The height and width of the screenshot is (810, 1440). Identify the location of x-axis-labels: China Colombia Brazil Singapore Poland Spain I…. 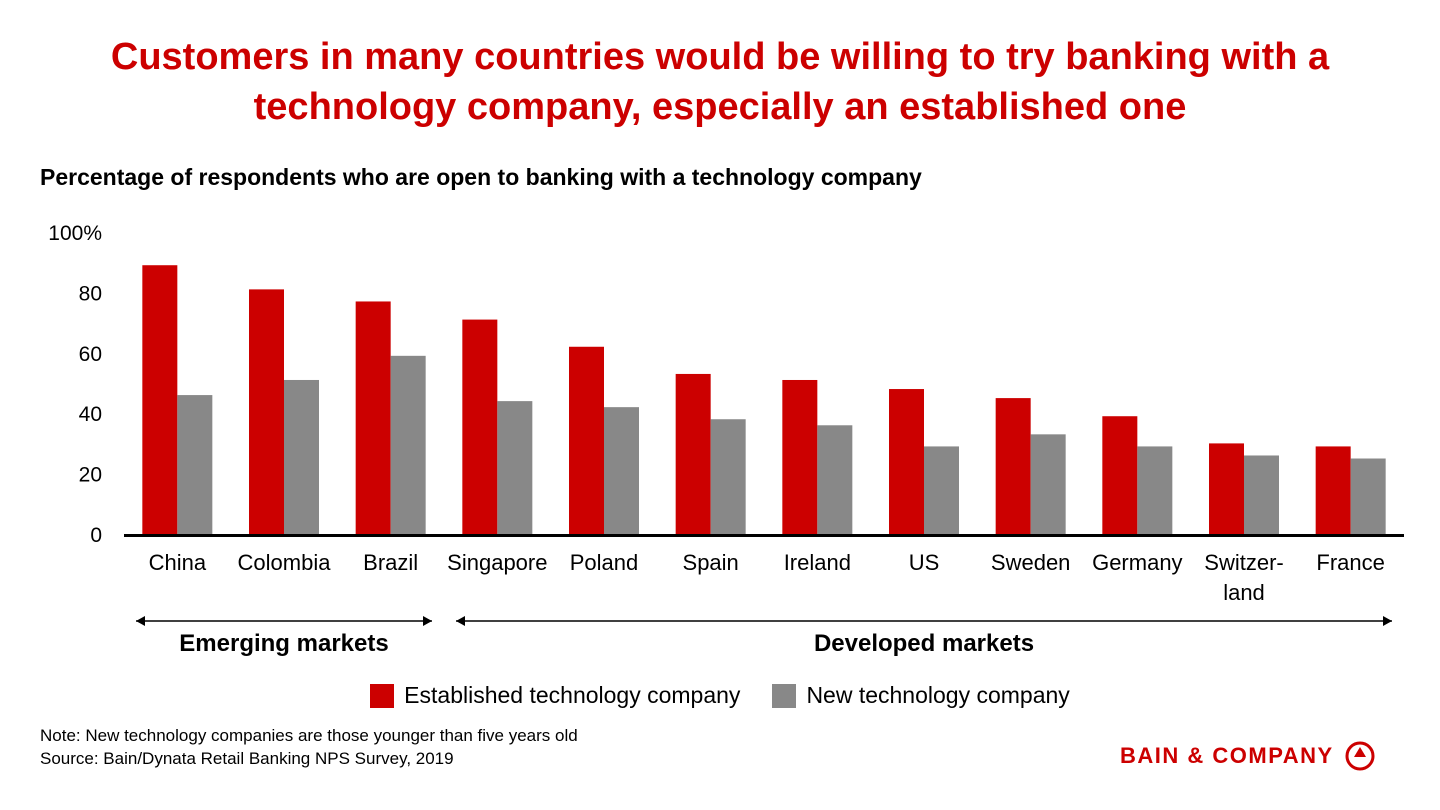
(767, 577).